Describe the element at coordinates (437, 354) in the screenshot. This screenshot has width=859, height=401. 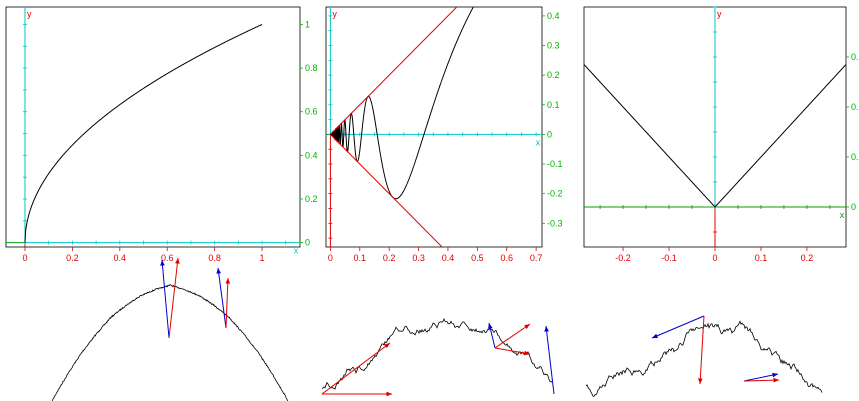
I see `random-path-middle` at that location.